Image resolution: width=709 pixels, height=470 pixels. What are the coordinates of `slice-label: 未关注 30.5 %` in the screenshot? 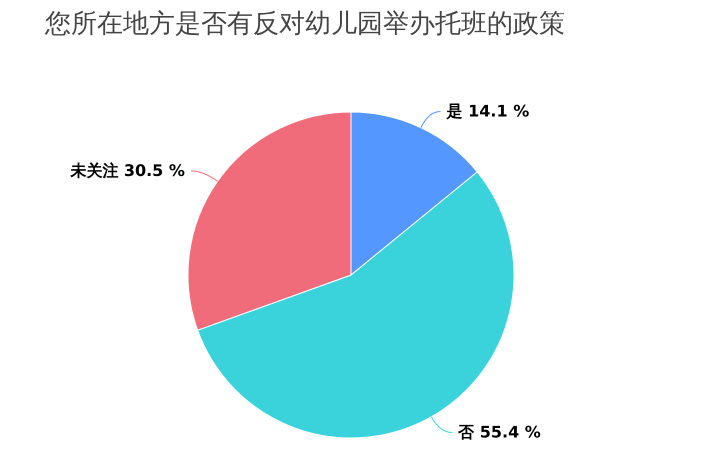 It's located at (127, 170).